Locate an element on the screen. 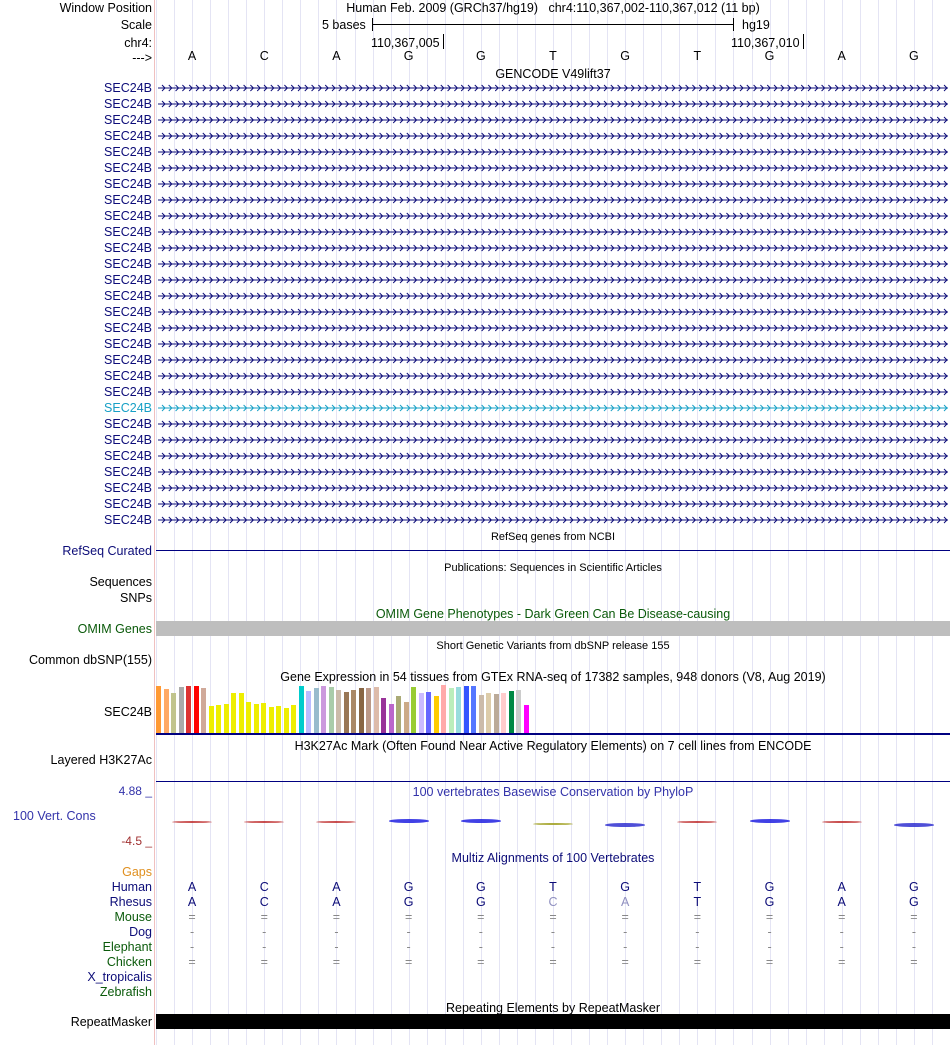  gaps-label: Gaps is located at coordinates (137, 872).